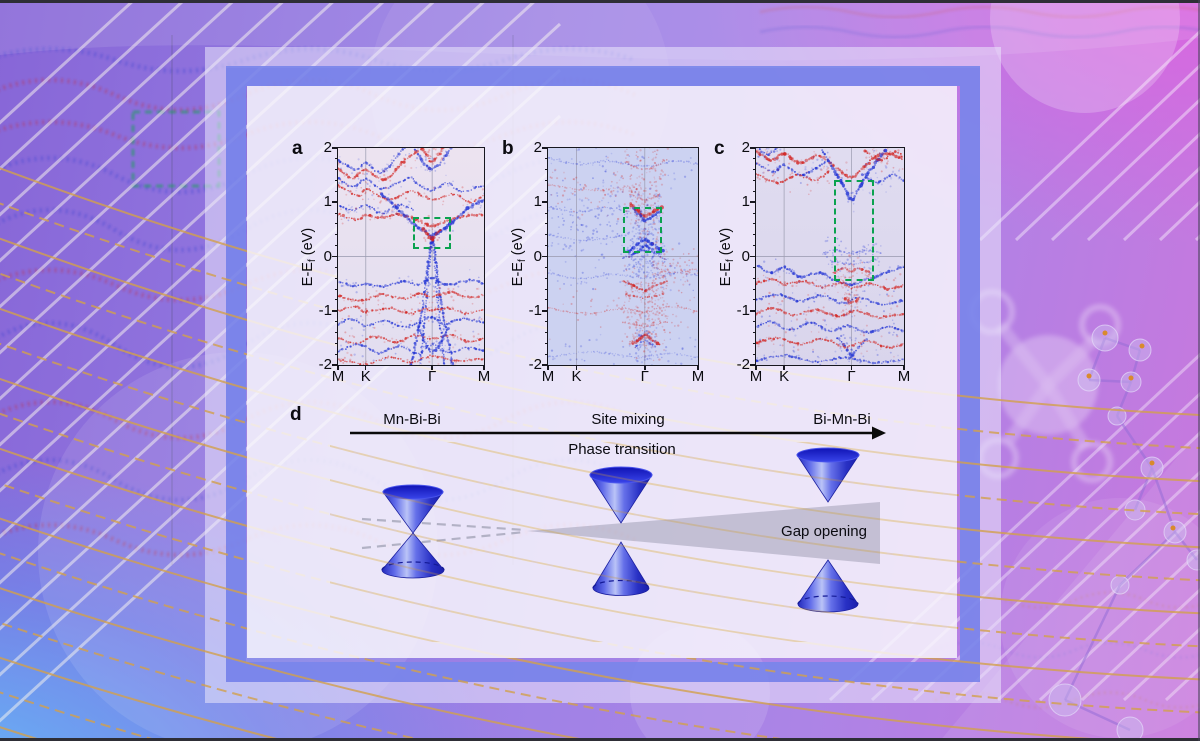 Image resolution: width=1200 pixels, height=741 pixels. Describe the element at coordinates (824, 531) in the screenshot. I see `gap-opening-label: Gap opening` at that location.